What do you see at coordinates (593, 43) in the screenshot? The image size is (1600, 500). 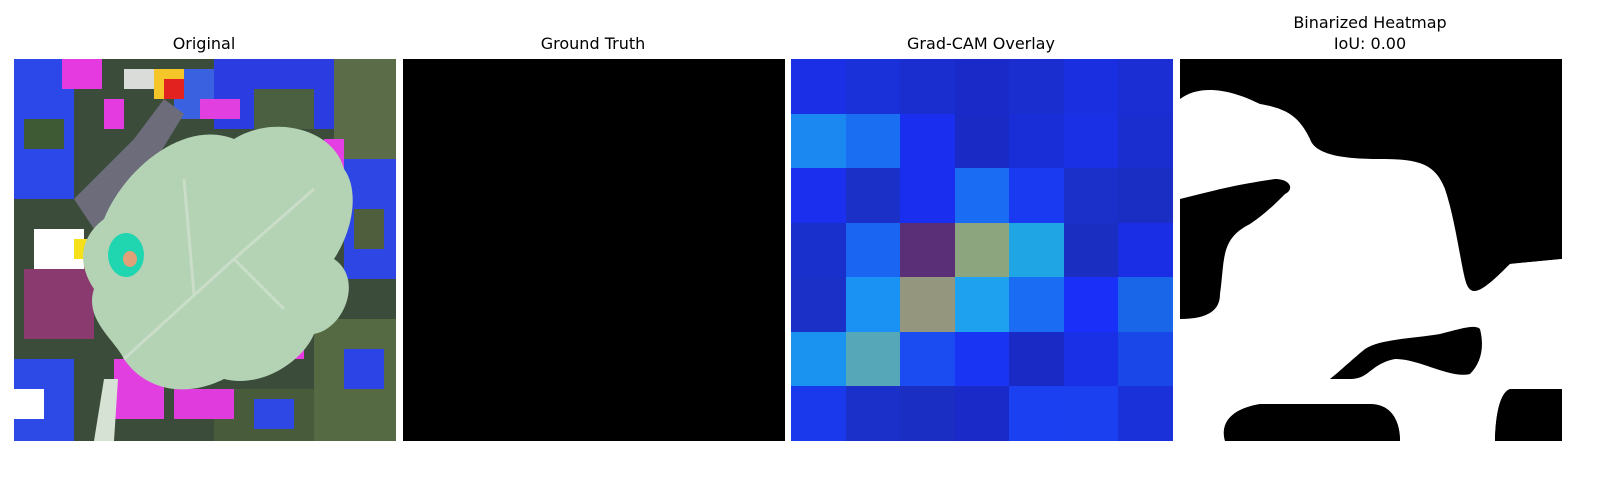 I see `panel-title-ground-truth: Ground Truth` at bounding box center [593, 43].